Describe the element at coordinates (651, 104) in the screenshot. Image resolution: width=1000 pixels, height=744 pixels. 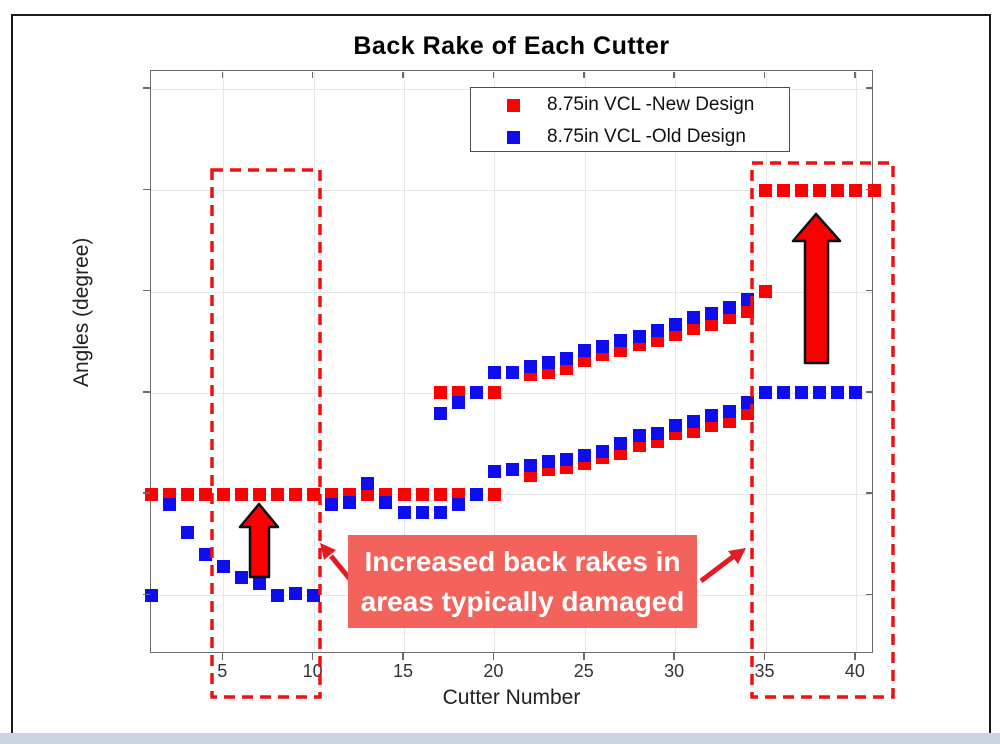
I see `legend-label: 8.75in VCL -New Design` at that location.